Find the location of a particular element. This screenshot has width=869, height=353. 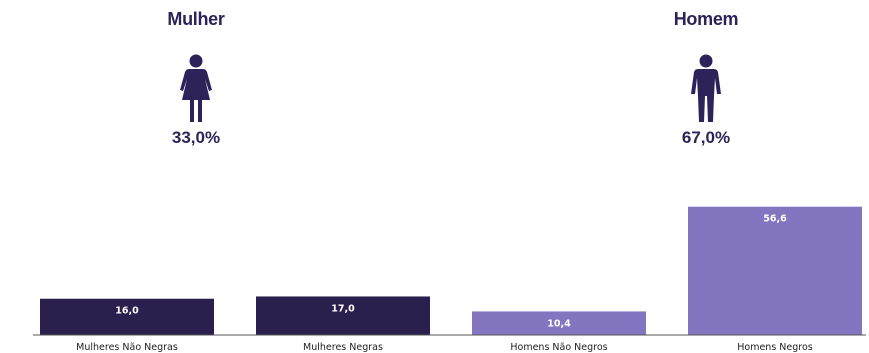

group-percent-homem: 67,0% is located at coordinates (706, 137).